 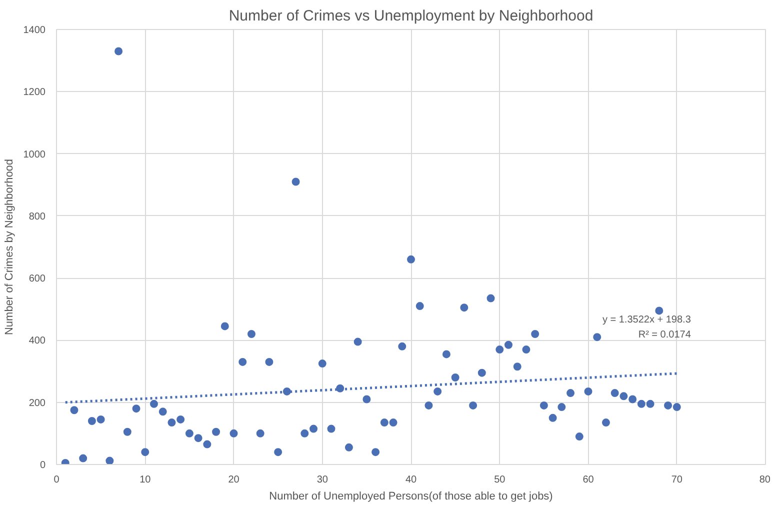 What do you see at coordinates (588, 480) in the screenshot?
I see `x-tick-label: 60` at bounding box center [588, 480].